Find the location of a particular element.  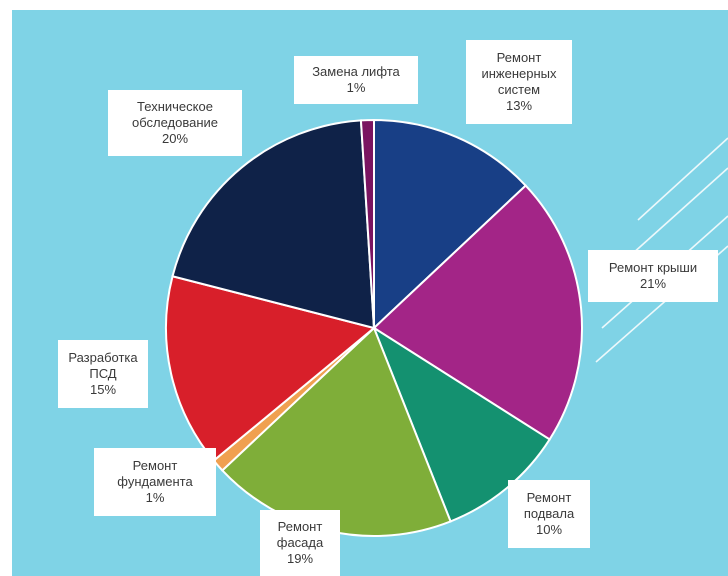

data-label-text: Ремонт крыши is located at coordinates (653, 267).